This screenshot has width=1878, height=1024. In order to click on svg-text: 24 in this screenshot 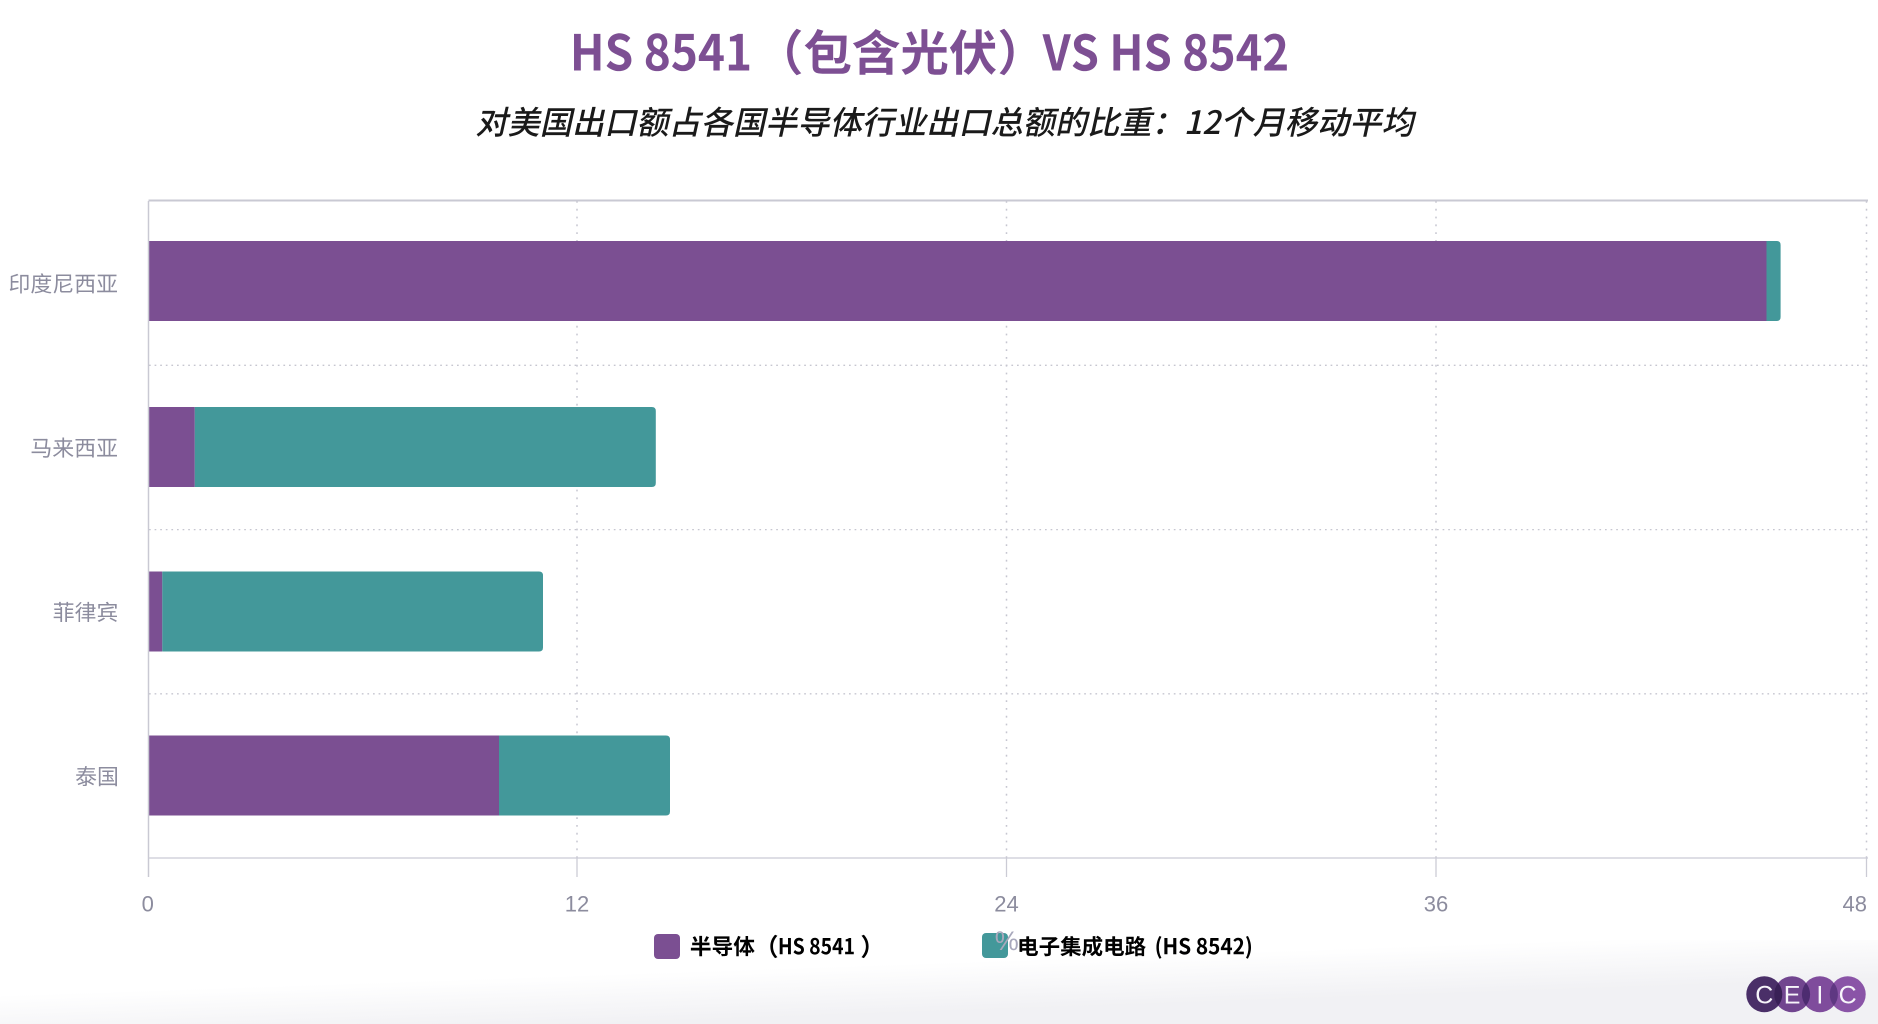, I will do `click(1006, 904)`.